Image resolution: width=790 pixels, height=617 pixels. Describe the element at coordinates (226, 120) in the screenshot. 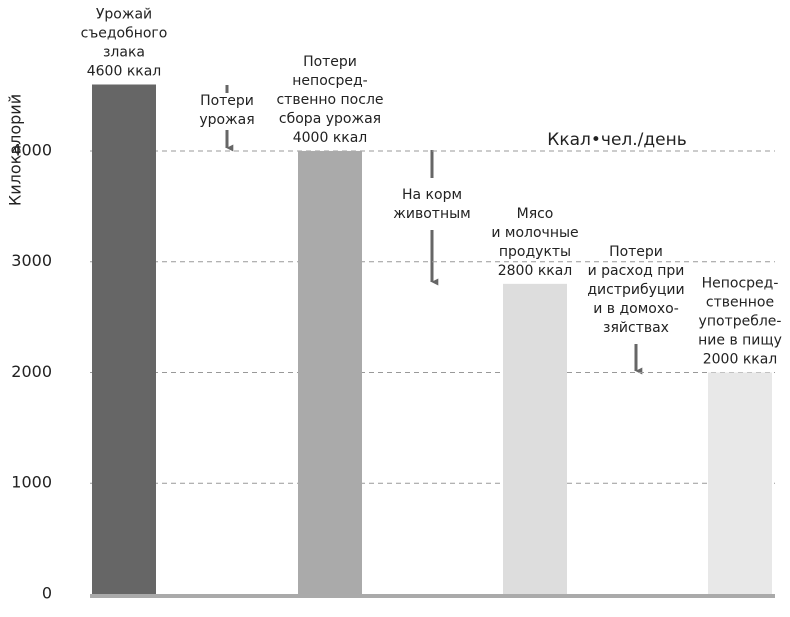

I see `annotation: урожая` at that location.